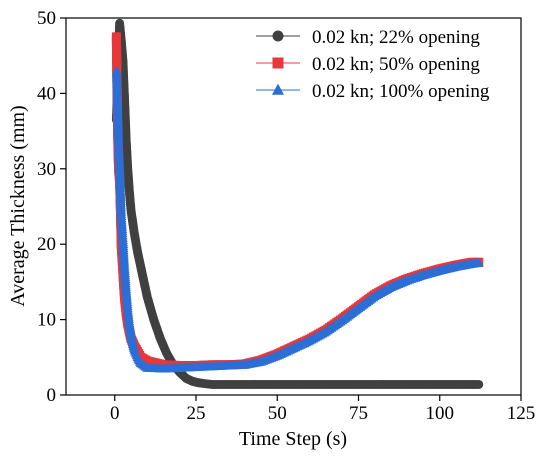 The width and height of the screenshot is (550, 456). I want to click on y-axis-title: Average Thickness (mm), so click(18, 205).